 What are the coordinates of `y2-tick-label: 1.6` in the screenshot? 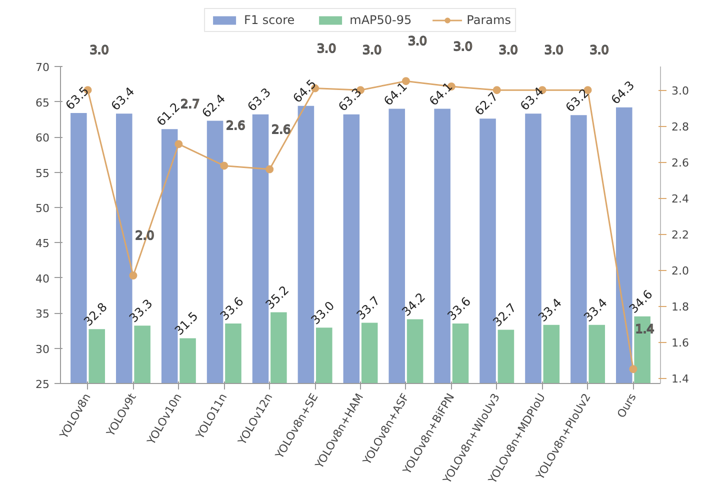 It's located at (680, 343).